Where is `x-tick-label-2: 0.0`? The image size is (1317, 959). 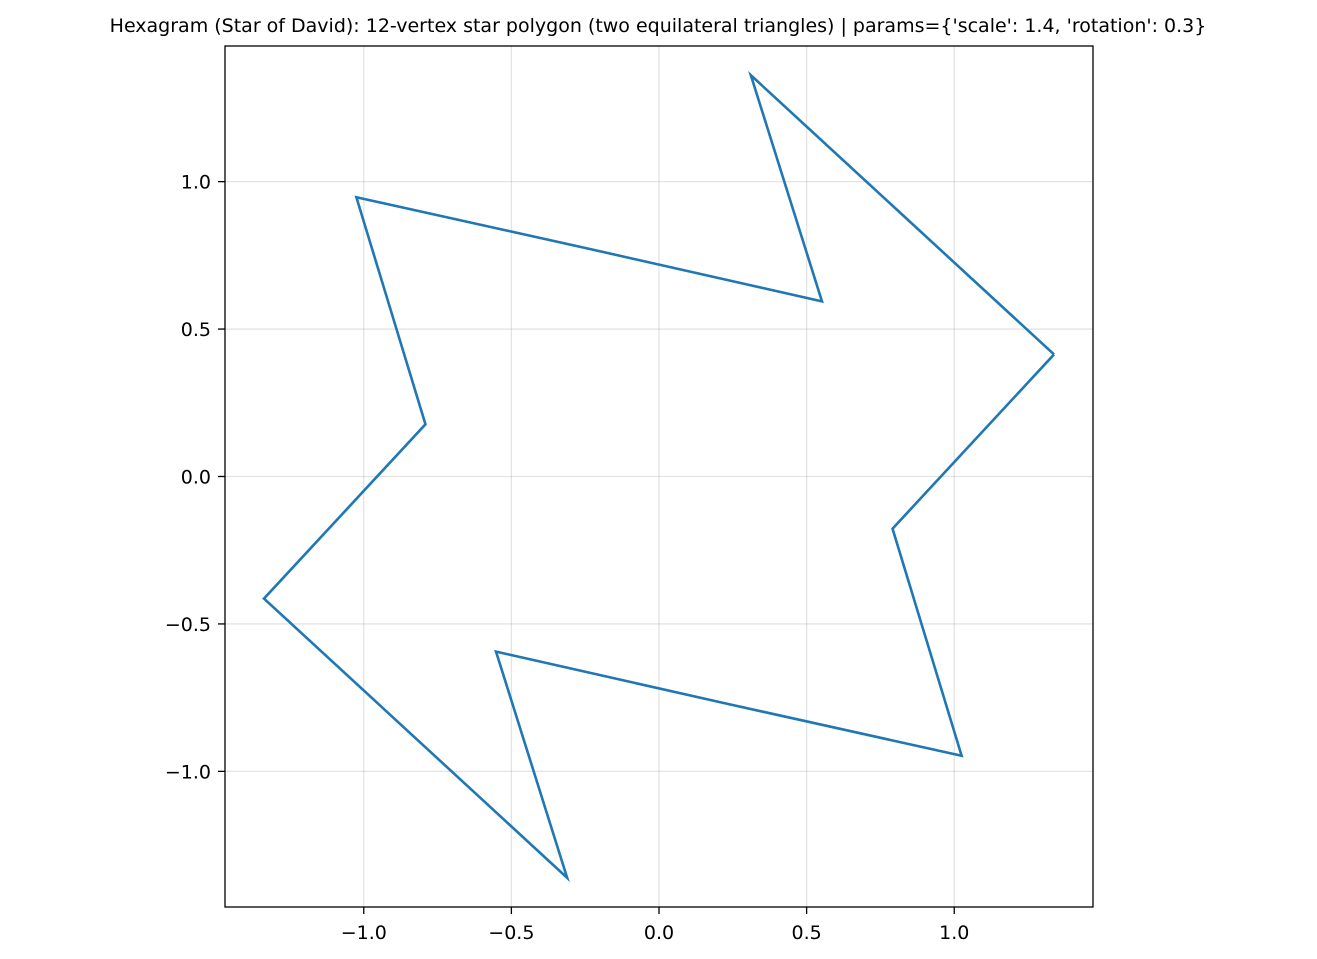 x-tick-label-2: 0.0 is located at coordinates (659, 933).